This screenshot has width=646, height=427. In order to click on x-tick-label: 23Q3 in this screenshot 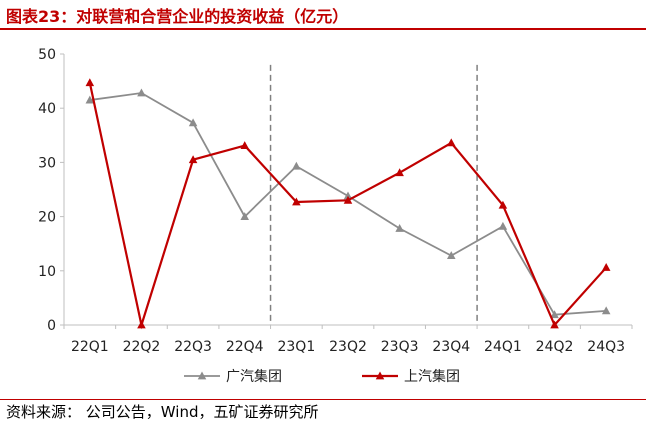, I will do `click(400, 347)`.